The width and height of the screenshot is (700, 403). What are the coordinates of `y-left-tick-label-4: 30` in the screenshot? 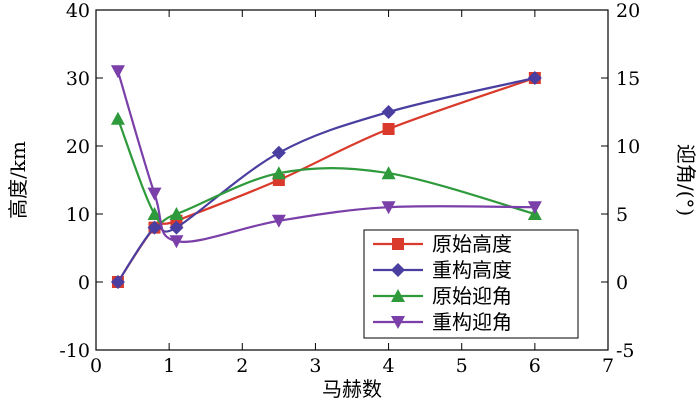 It's located at (78, 79).